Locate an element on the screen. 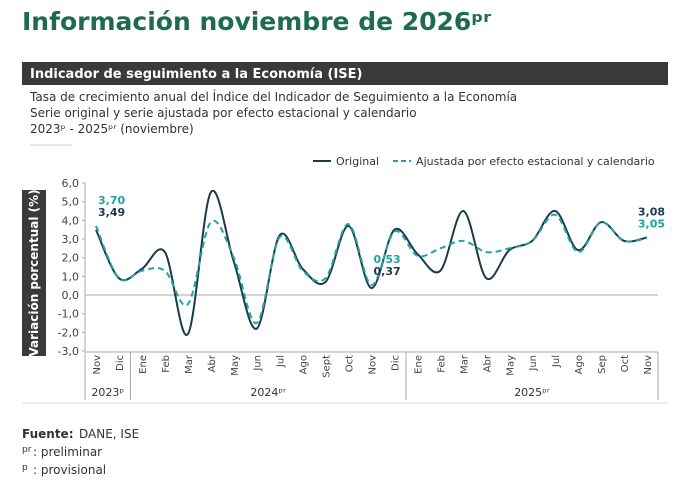 This screenshot has width=700, height=492. value-label: 0,53 is located at coordinates (387, 259).